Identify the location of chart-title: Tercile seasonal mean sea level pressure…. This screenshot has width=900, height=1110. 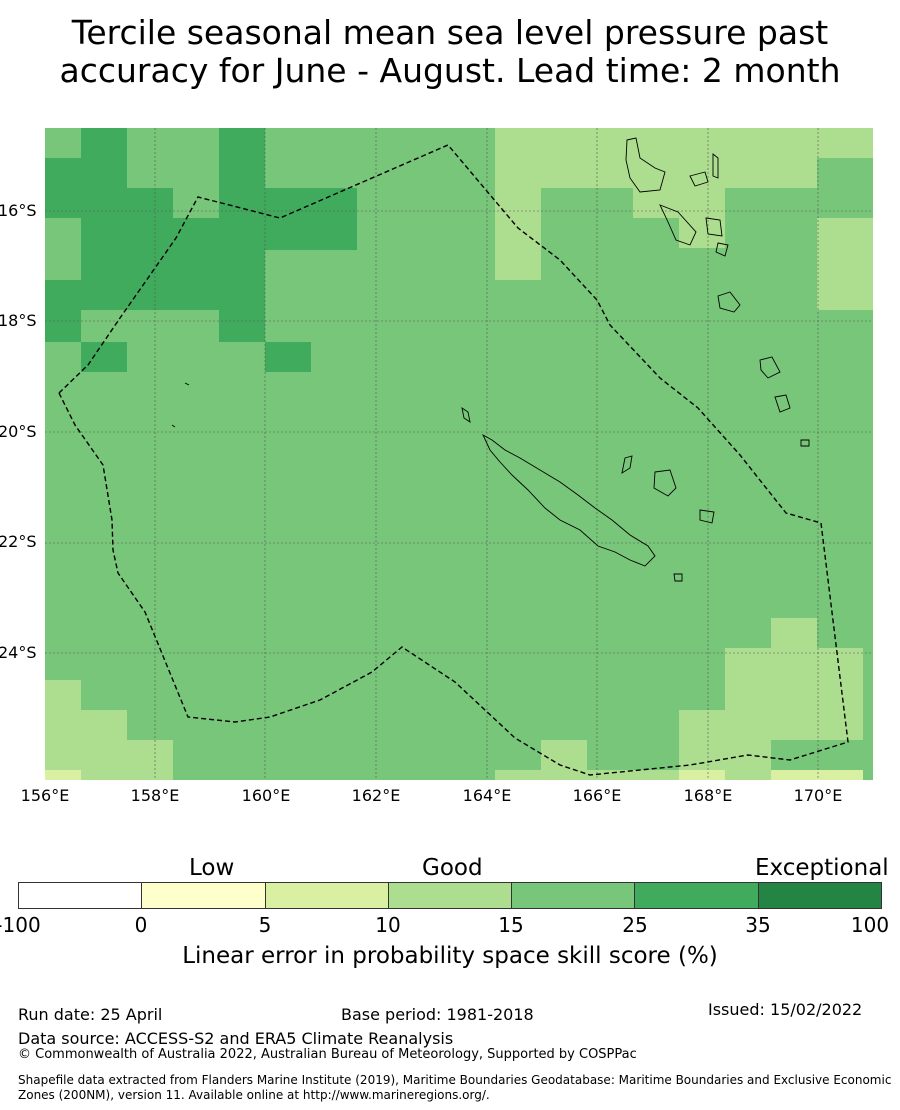
(450, 52).